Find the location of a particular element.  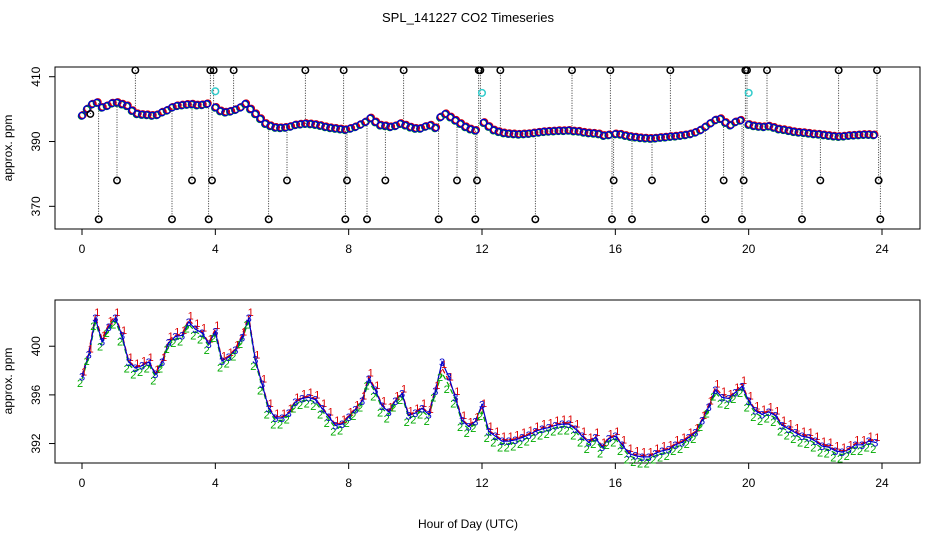

top-x-tick-label: 0 is located at coordinates (82, 249).